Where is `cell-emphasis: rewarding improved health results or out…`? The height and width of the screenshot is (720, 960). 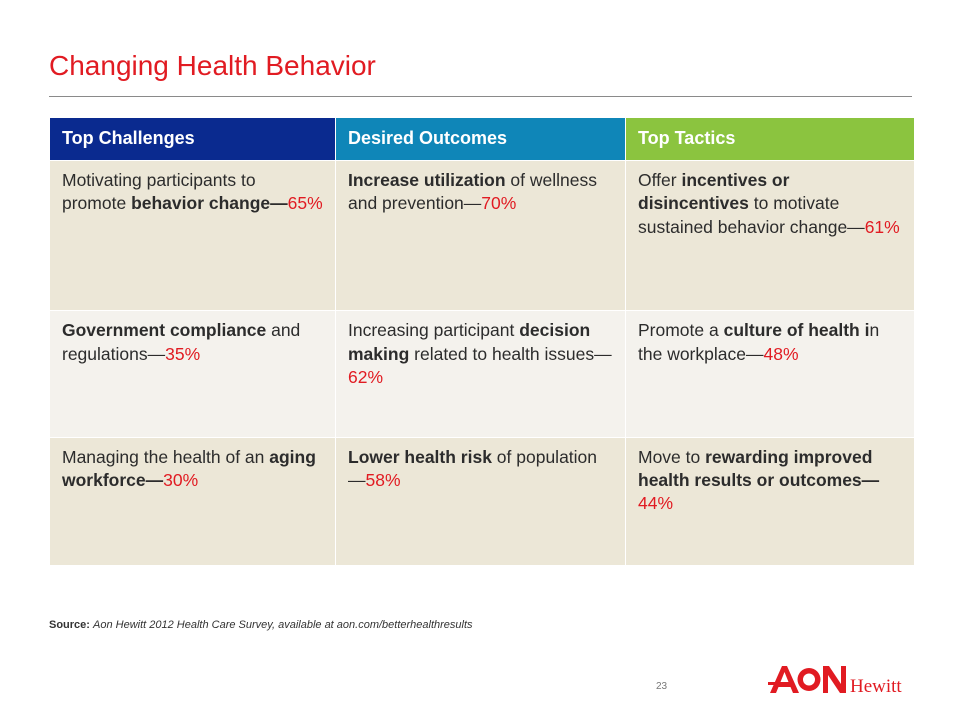 cell-emphasis: rewarding improved health results or out… is located at coordinates (759, 468).